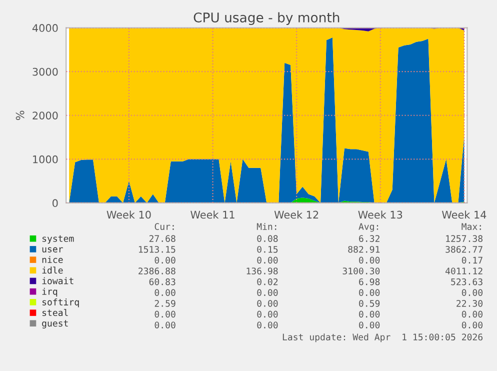  Describe the element at coordinates (368, 227) in the screenshot. I see `text: Avg:` at that location.